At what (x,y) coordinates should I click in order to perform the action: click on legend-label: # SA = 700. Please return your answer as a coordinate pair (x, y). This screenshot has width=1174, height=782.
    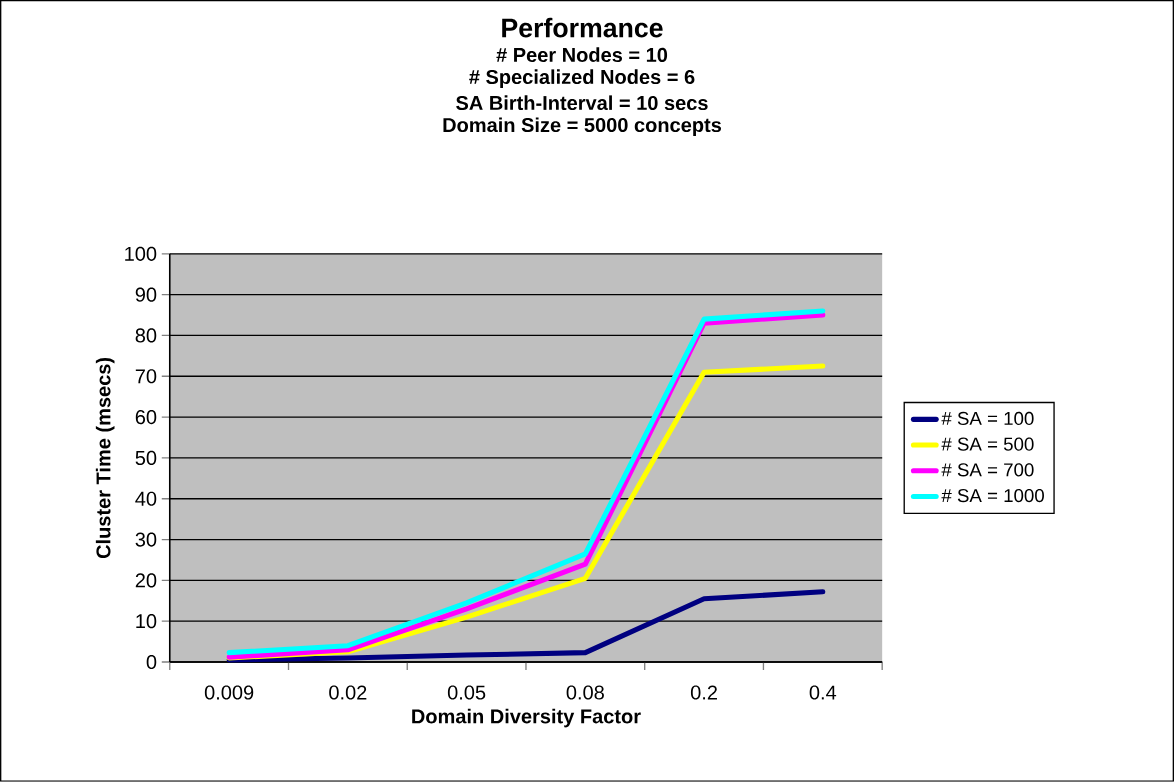
    Looking at the image, I should click on (987, 470).